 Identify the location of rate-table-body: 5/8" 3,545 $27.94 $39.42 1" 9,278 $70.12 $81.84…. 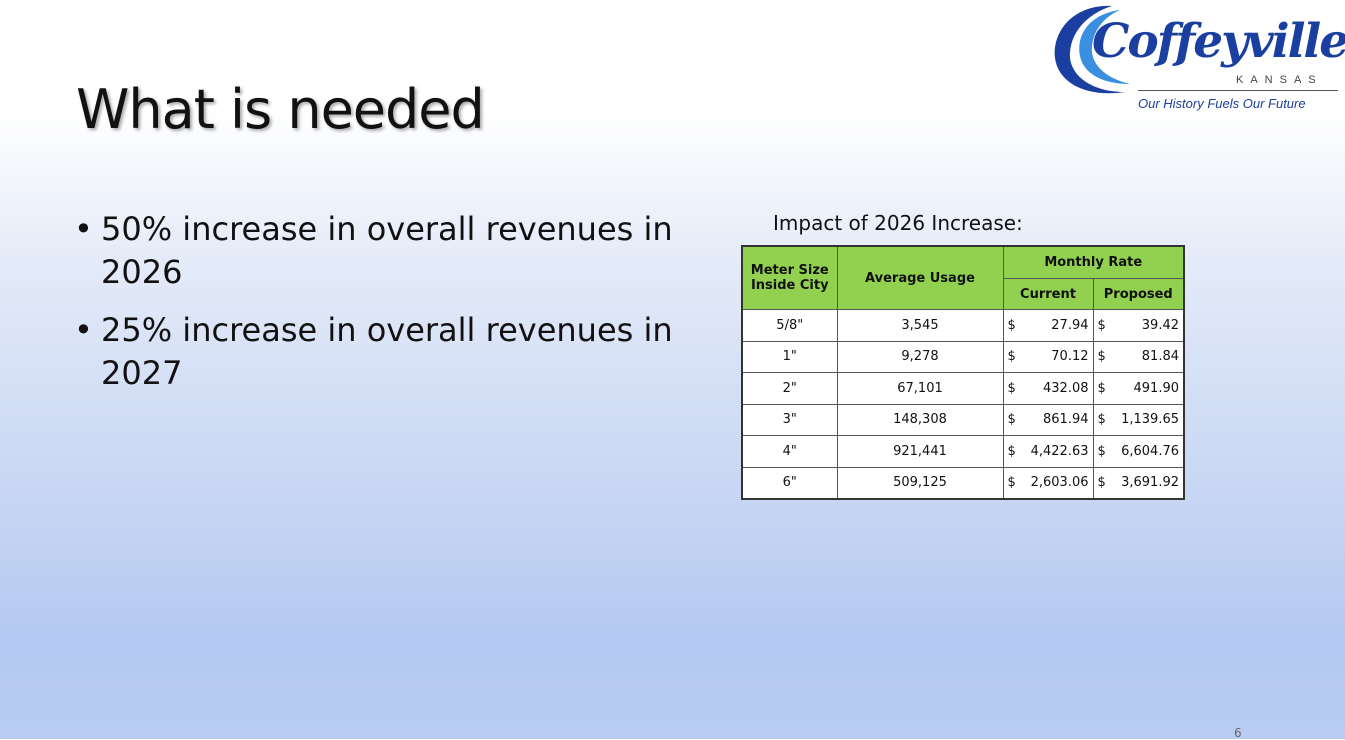
(963, 404).